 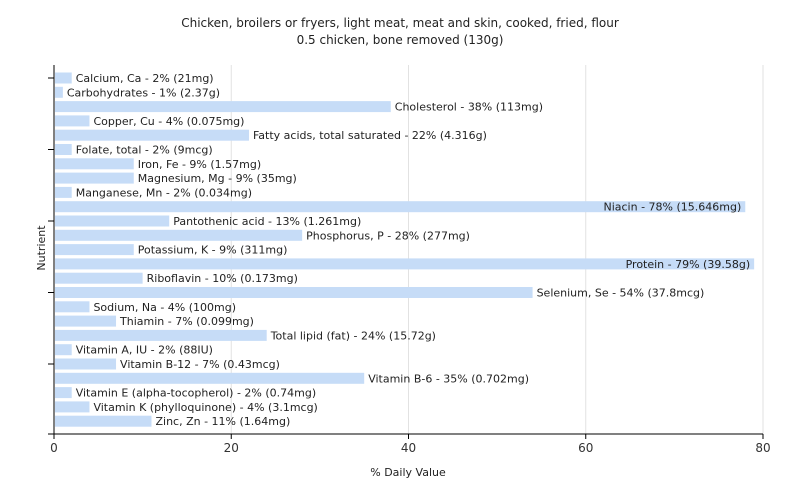 I want to click on x-tick-label: 40, so click(x=408, y=448).